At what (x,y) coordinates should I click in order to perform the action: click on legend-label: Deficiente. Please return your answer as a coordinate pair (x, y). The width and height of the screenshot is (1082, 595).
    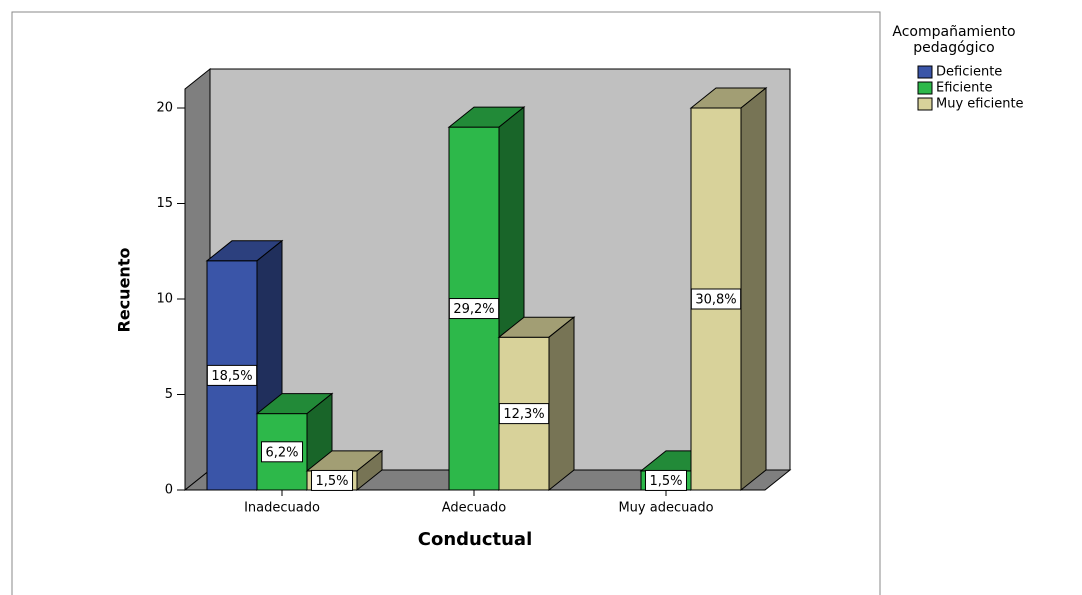
    Looking at the image, I should click on (969, 72).